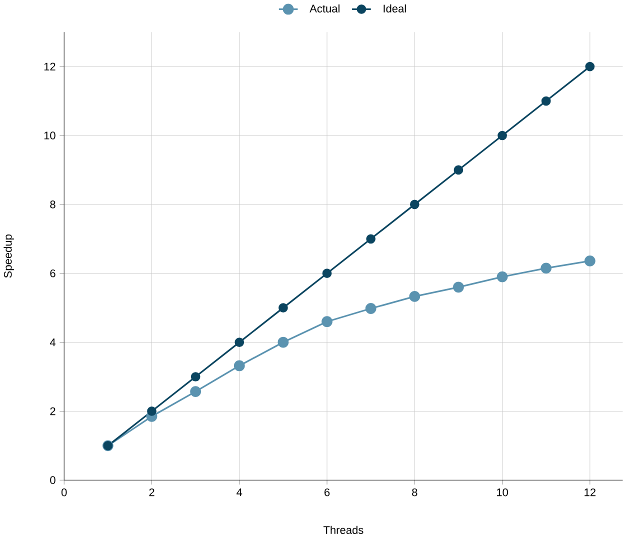 This screenshot has width=623, height=538. Describe the element at coordinates (151, 492) in the screenshot. I see `x-tick-label: 2` at that location.